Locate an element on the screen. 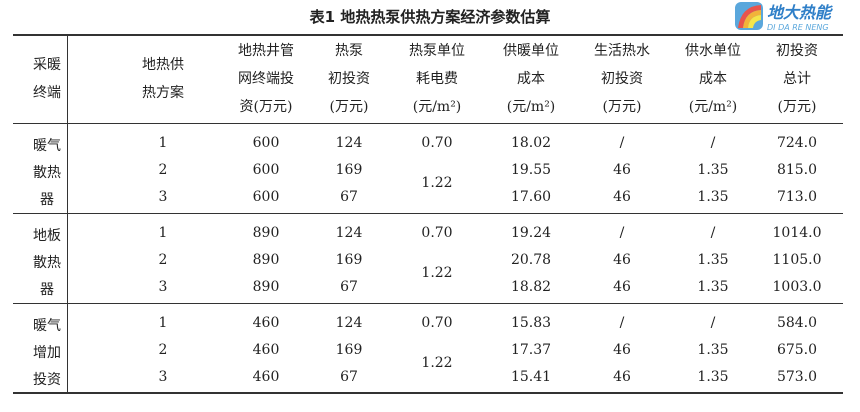 This screenshot has height=412, width=860. column-header: 耗电费 is located at coordinates (437, 79).